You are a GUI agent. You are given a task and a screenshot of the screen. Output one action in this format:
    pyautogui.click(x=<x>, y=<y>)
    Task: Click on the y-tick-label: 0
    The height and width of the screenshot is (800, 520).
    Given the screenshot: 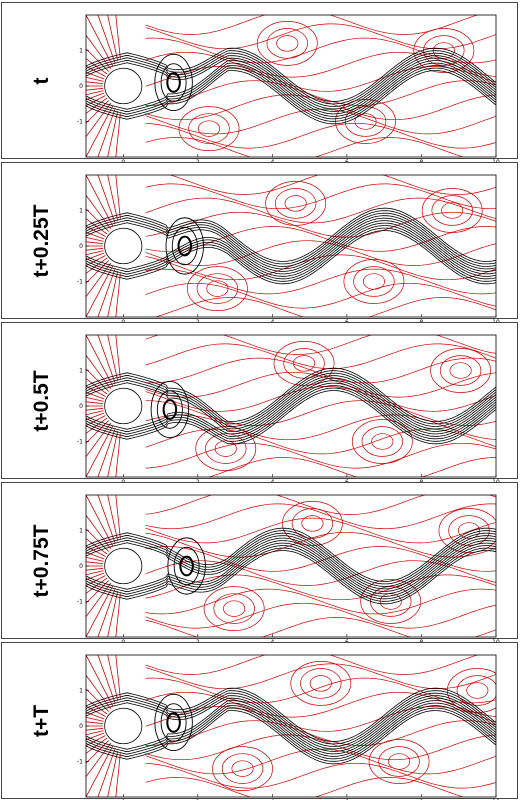 What is the action you would take?
    pyautogui.click(x=81, y=726)
    